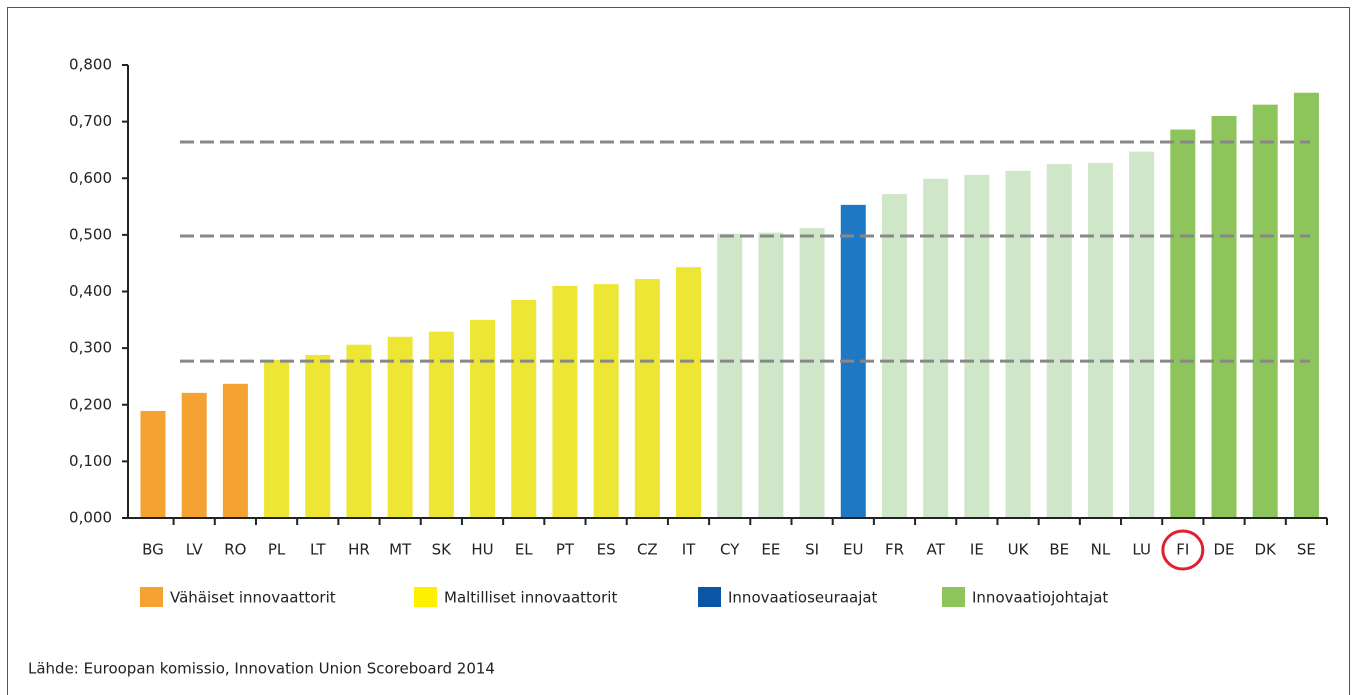 This screenshot has width=1357, height=695. Describe the element at coordinates (1141, 550) in the screenshot. I see `x-tick-label: LU` at that location.